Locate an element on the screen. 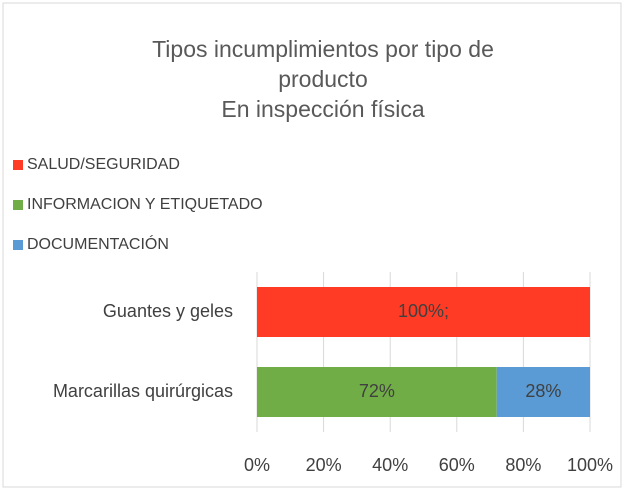 Image resolution: width=626 pixels, height=492 pixels. x-tick-label: 60% is located at coordinates (457, 465).